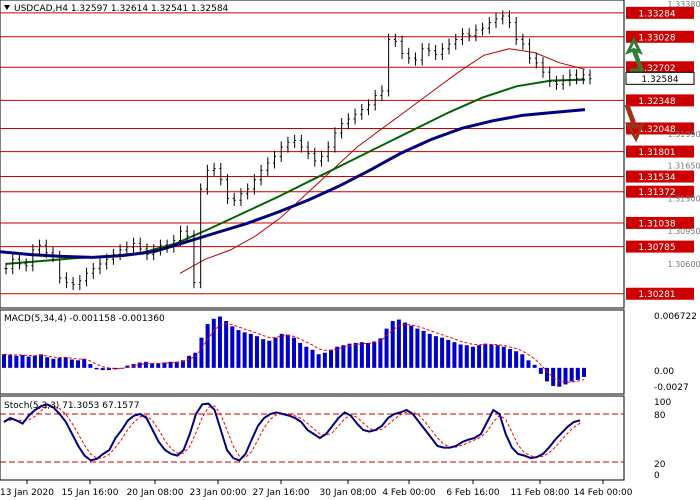 The height and width of the screenshot is (500, 700). What do you see at coordinates (683, 4) in the screenshot?
I see `y-tick-label: 1.33380` at bounding box center [683, 4].